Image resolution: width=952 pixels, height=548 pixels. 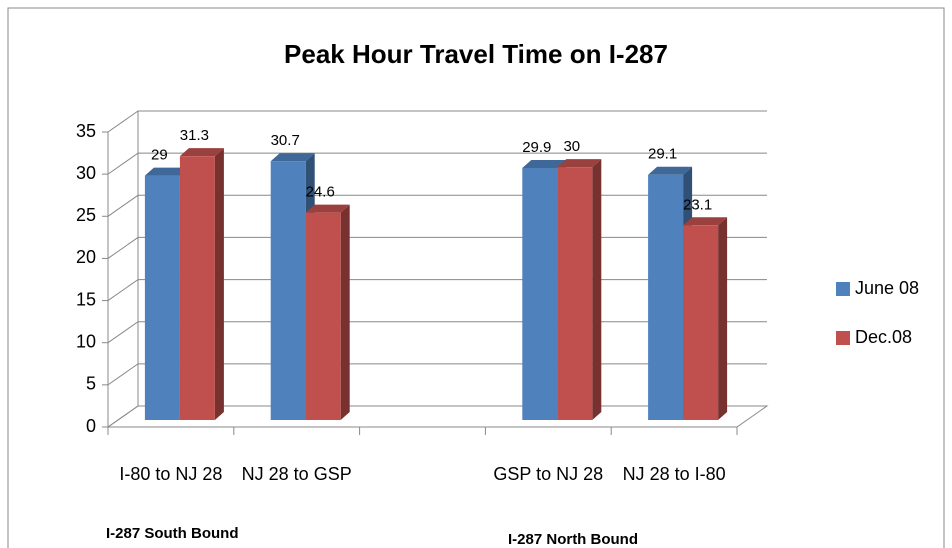 I want to click on x-tick-label: I-80 to NJ 28, so click(x=170, y=474).